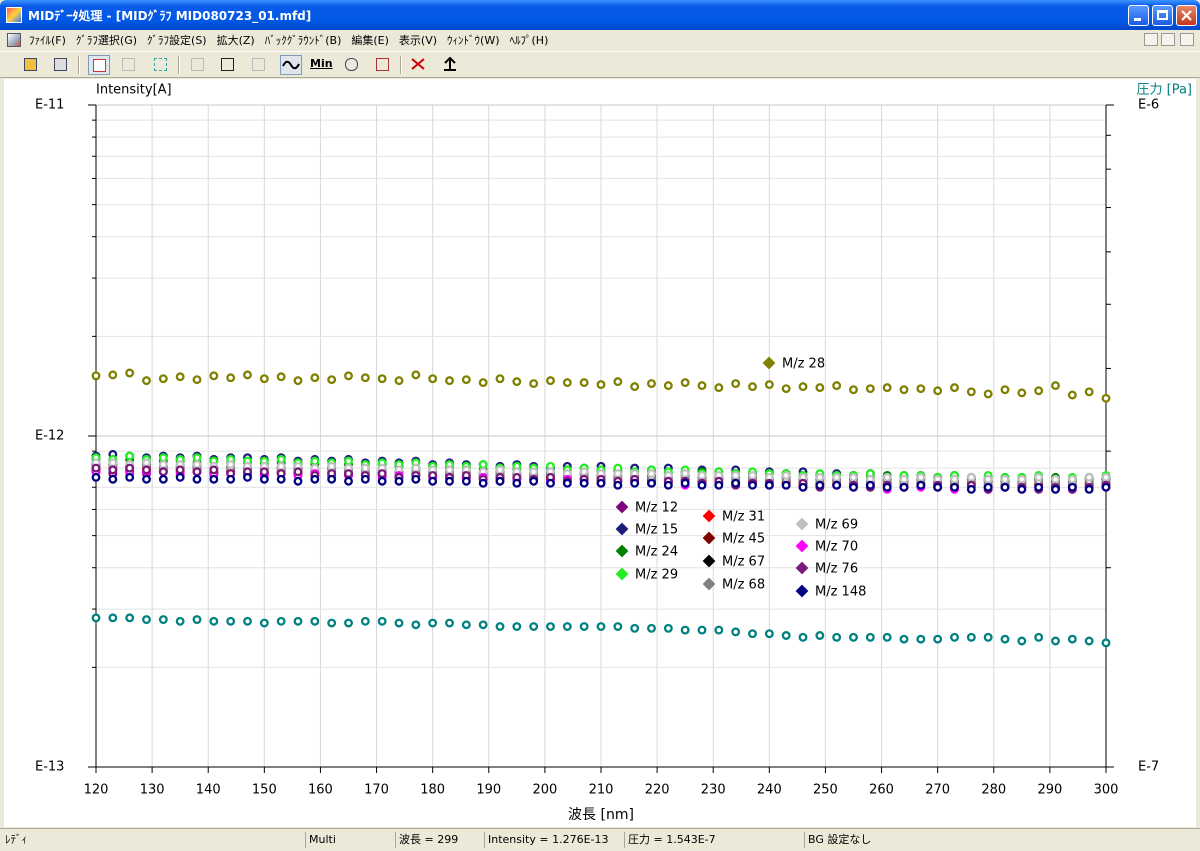  Describe the element at coordinates (803, 364) in the screenshot. I see `legend-label: M/z 28` at that location.